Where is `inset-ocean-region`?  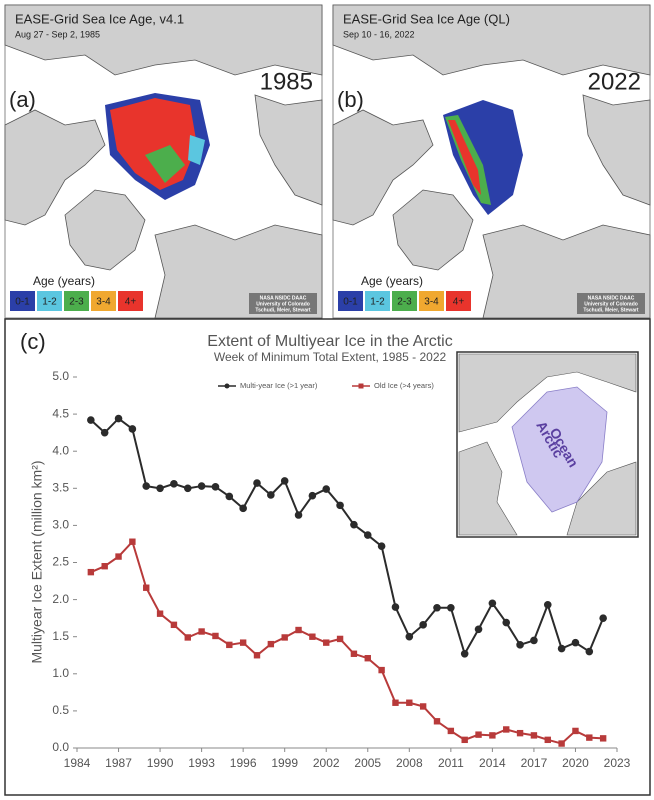 inset-ocean-region is located at coordinates (559, 449).